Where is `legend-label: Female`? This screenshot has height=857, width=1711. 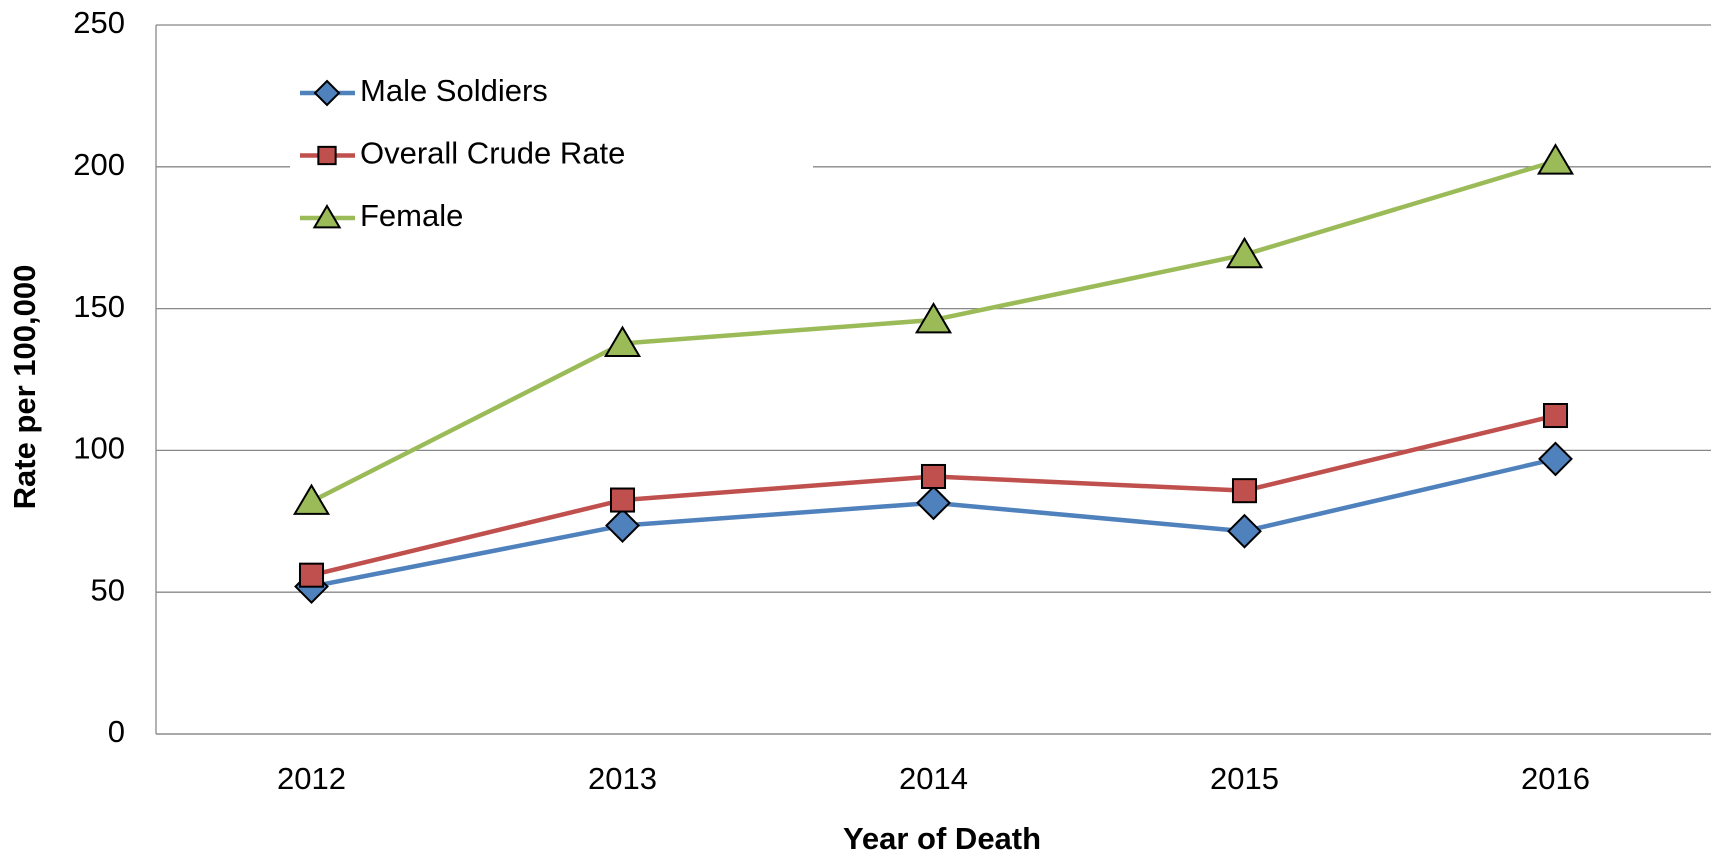
legend-label: Female is located at coordinates (411, 215).